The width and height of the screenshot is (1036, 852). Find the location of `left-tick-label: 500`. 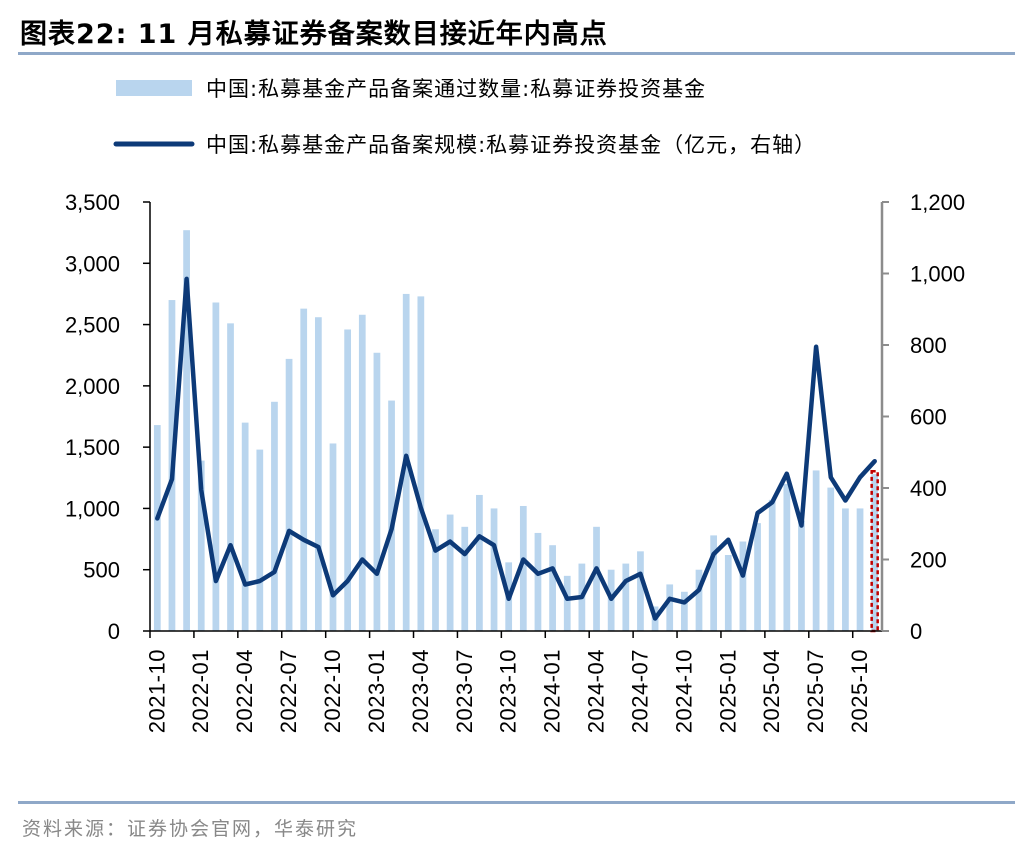

left-tick-label: 500 is located at coordinates (101, 570).